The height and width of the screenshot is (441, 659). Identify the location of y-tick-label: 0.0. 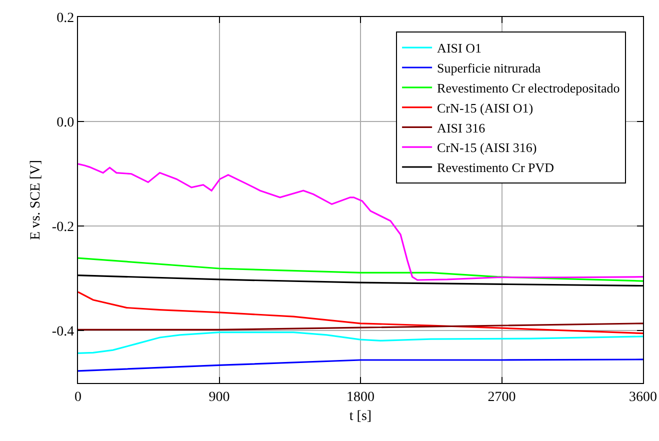
(65, 122).